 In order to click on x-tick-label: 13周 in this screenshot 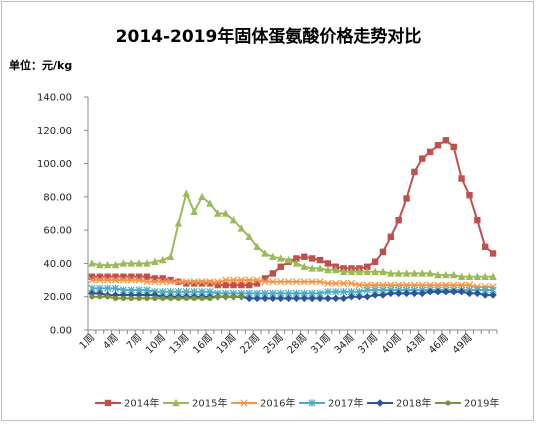, I will do `click(179, 344)`.